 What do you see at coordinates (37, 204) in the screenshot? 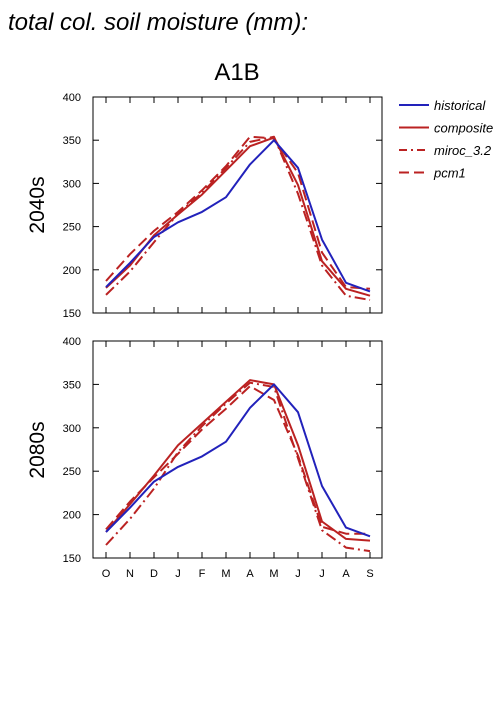
I see `row-label-2040s: 2040s` at bounding box center [37, 204].